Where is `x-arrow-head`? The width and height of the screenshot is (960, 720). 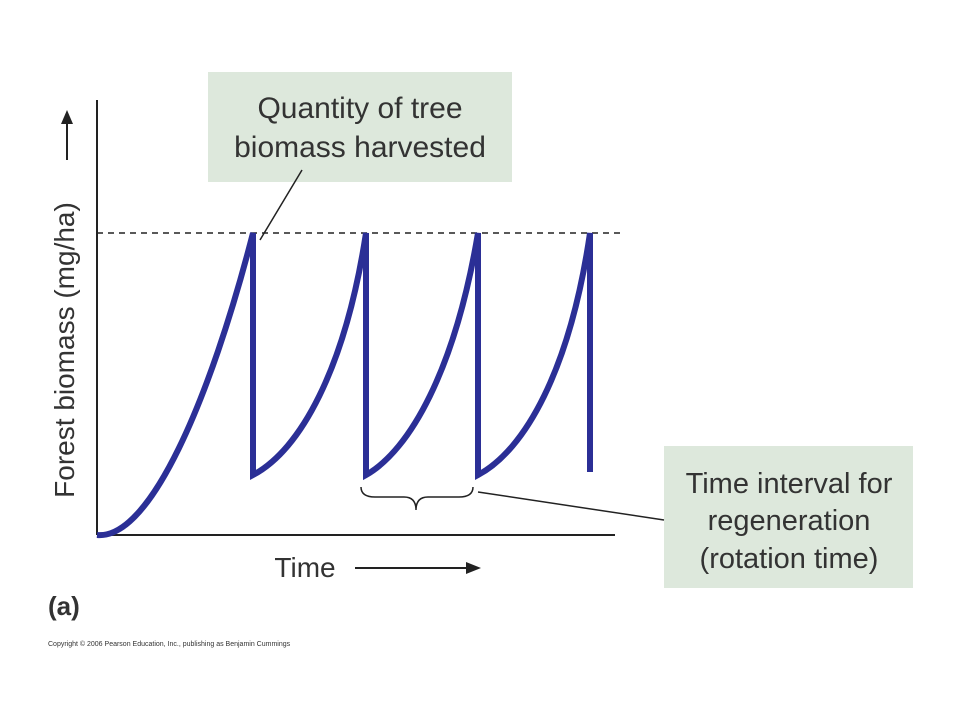 x-arrow-head is located at coordinates (473, 568).